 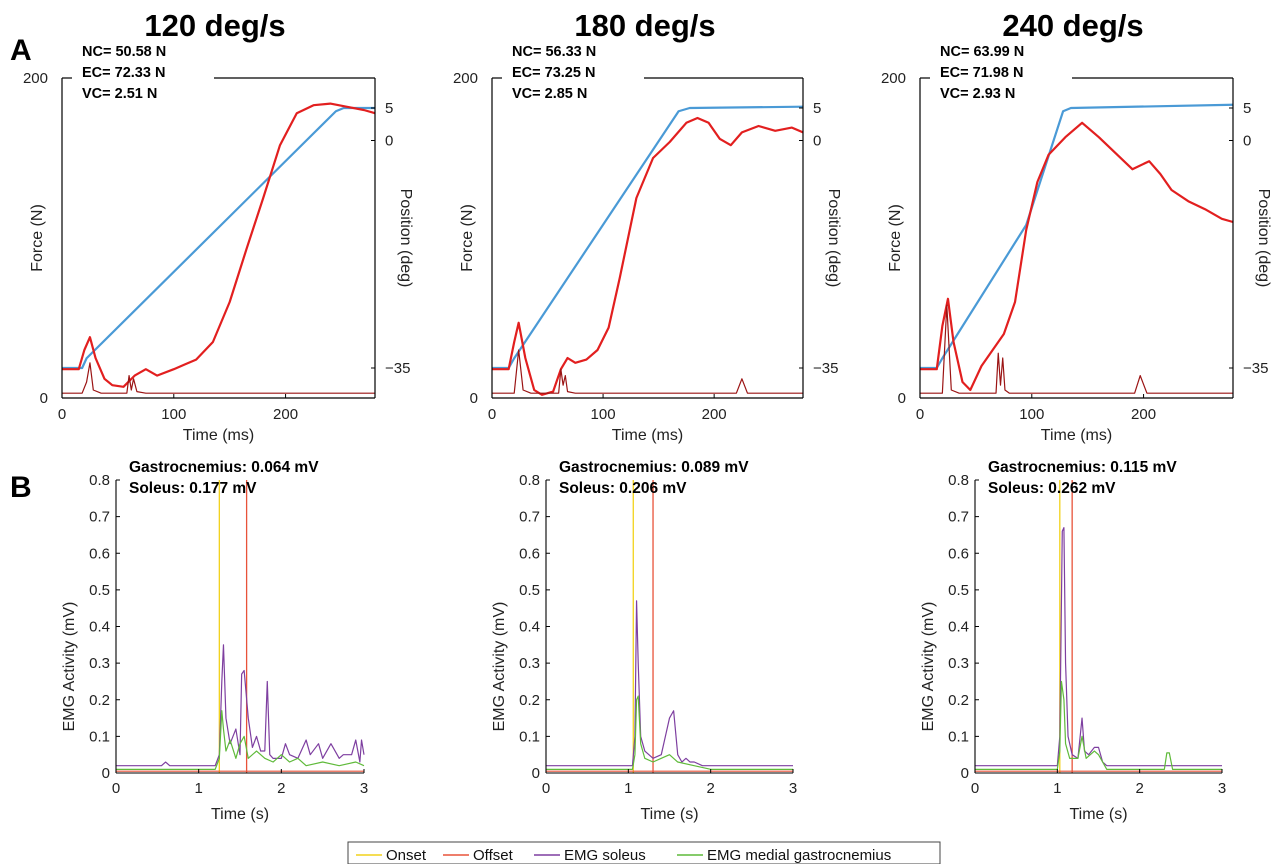 I want to click on force-chart-1-y2label: Position (deg), so click(x=405, y=238).